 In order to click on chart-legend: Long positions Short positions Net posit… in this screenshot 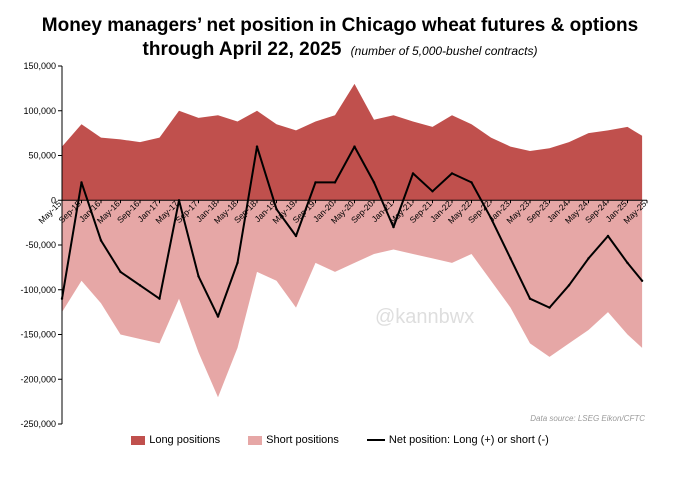, I will do `click(340, 440)`.